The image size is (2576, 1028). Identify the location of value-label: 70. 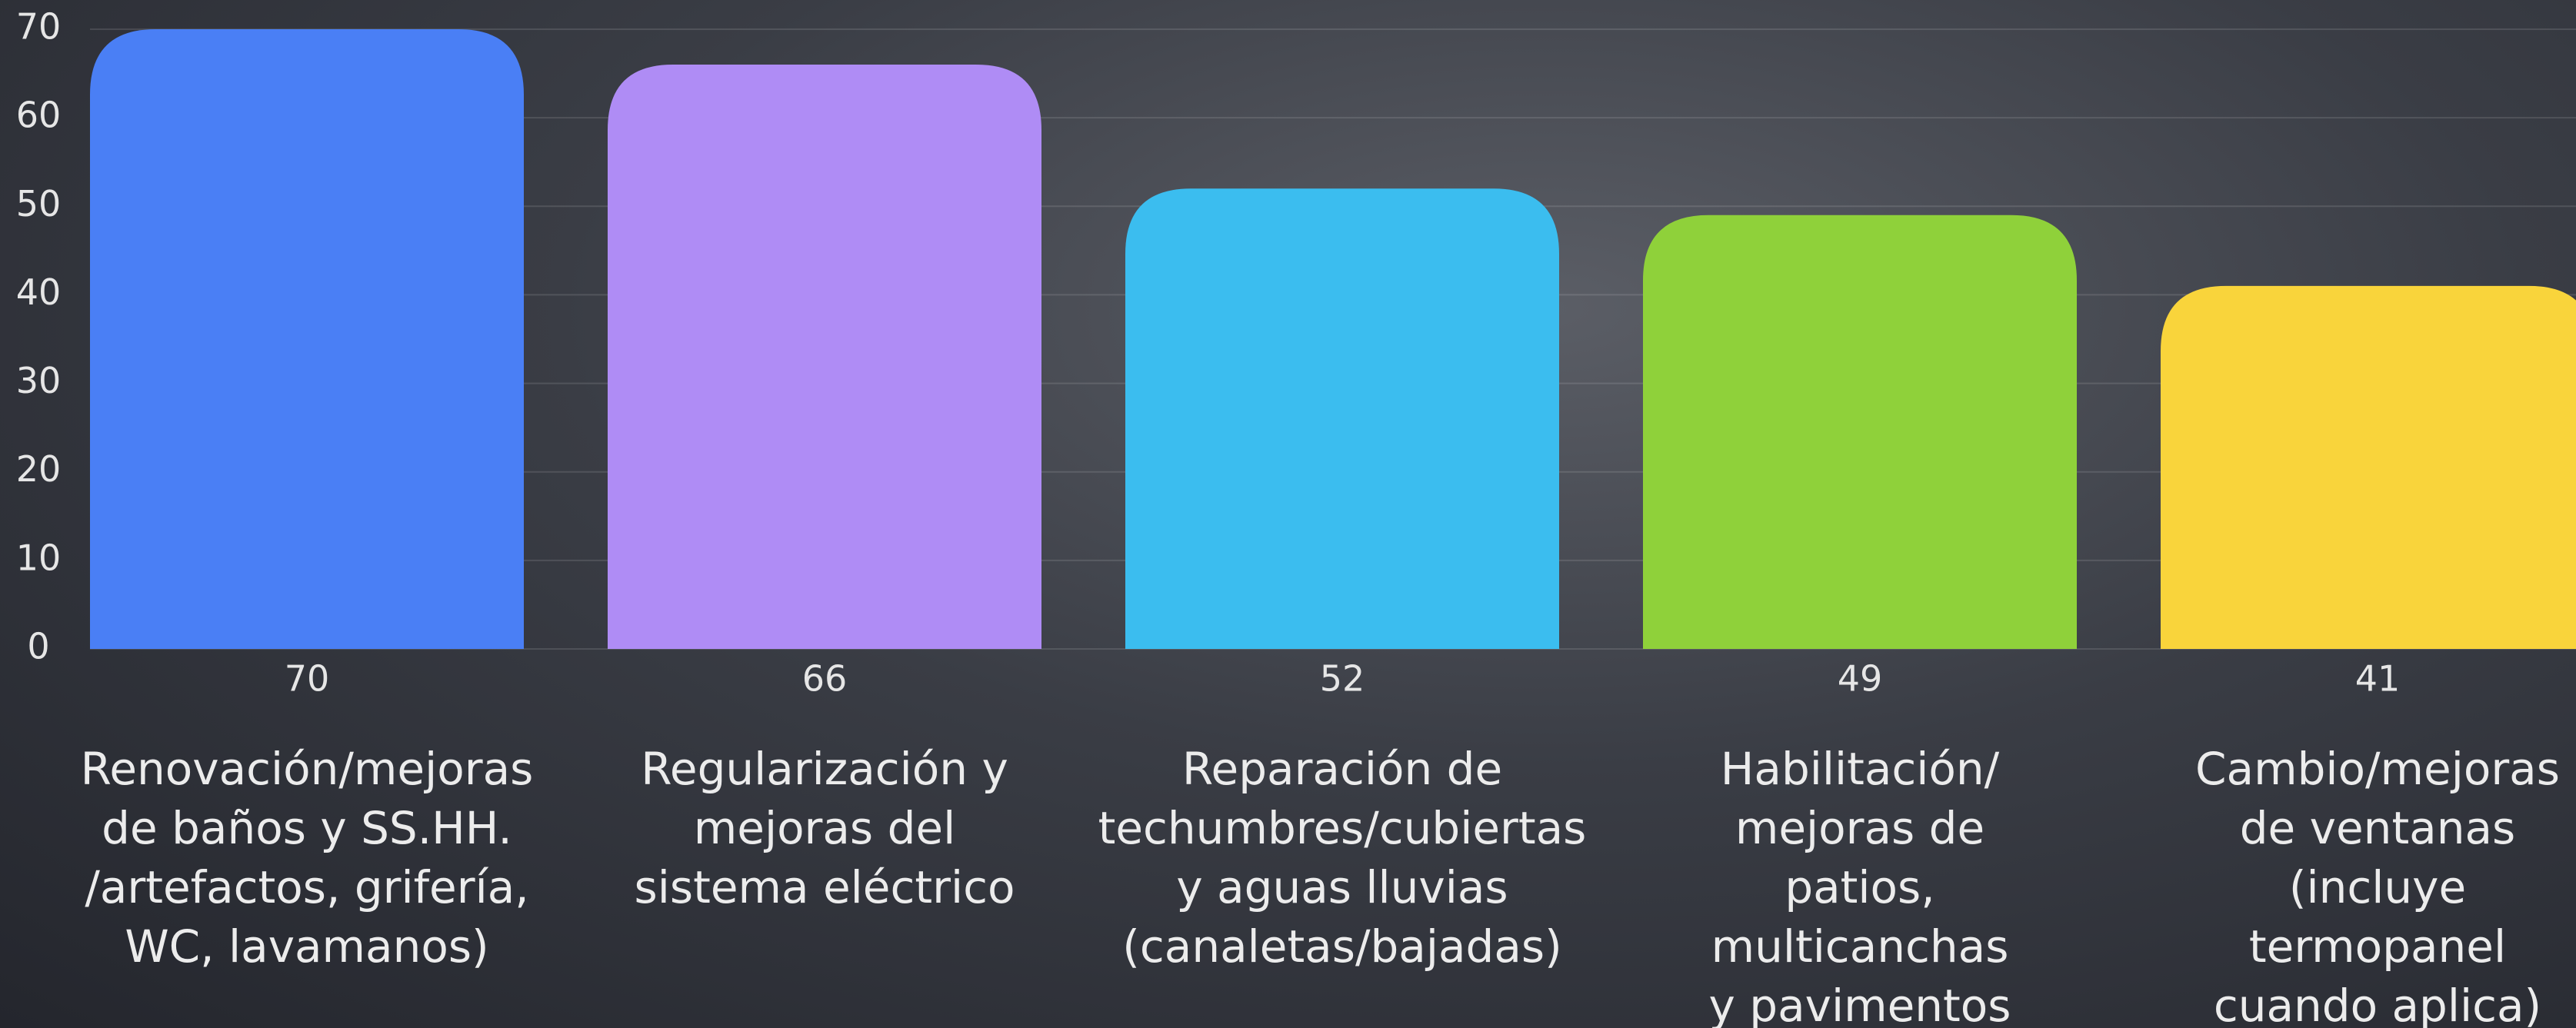
(307, 679).